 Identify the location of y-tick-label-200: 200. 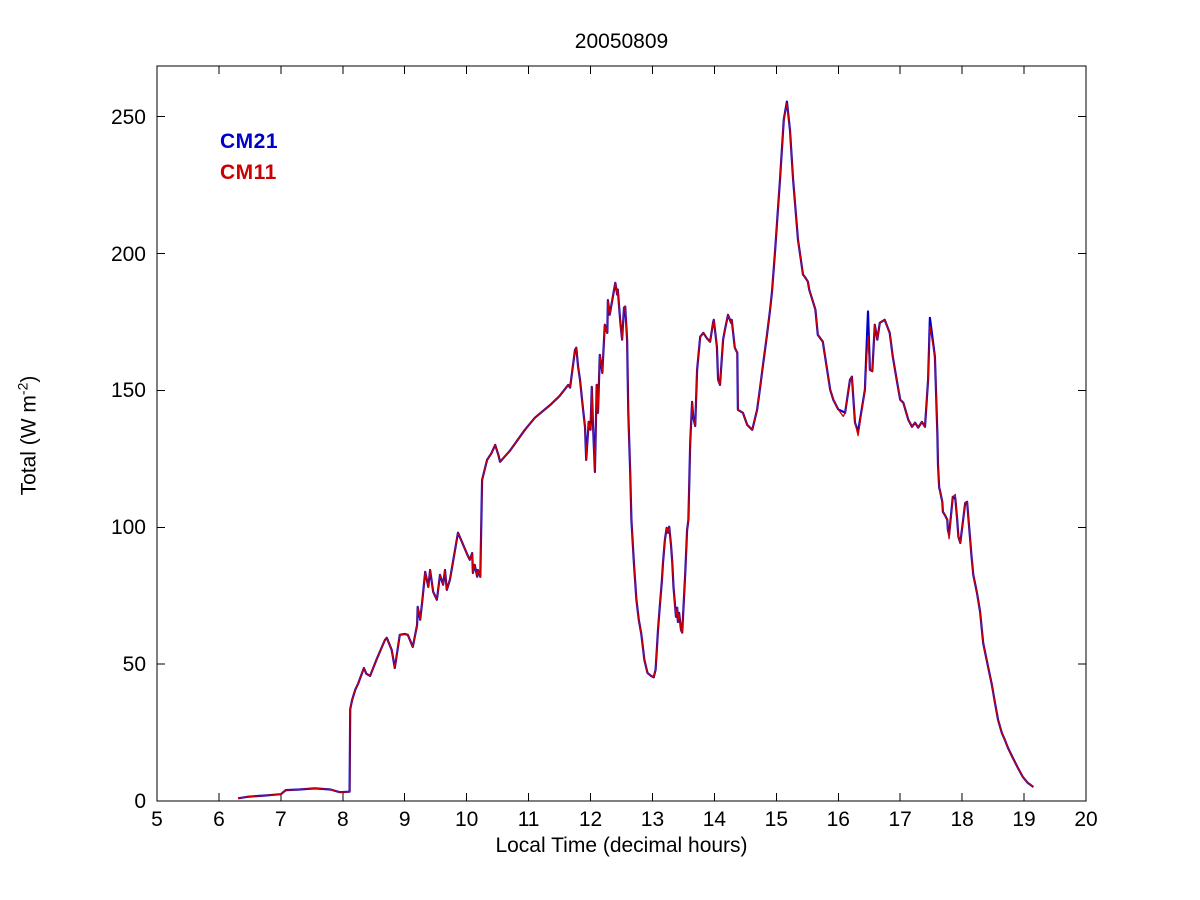
(128, 254).